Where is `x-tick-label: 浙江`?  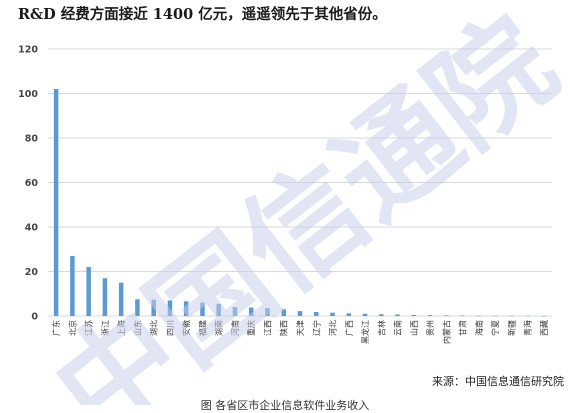 x-tick-label: 浙江 is located at coordinates (105, 328).